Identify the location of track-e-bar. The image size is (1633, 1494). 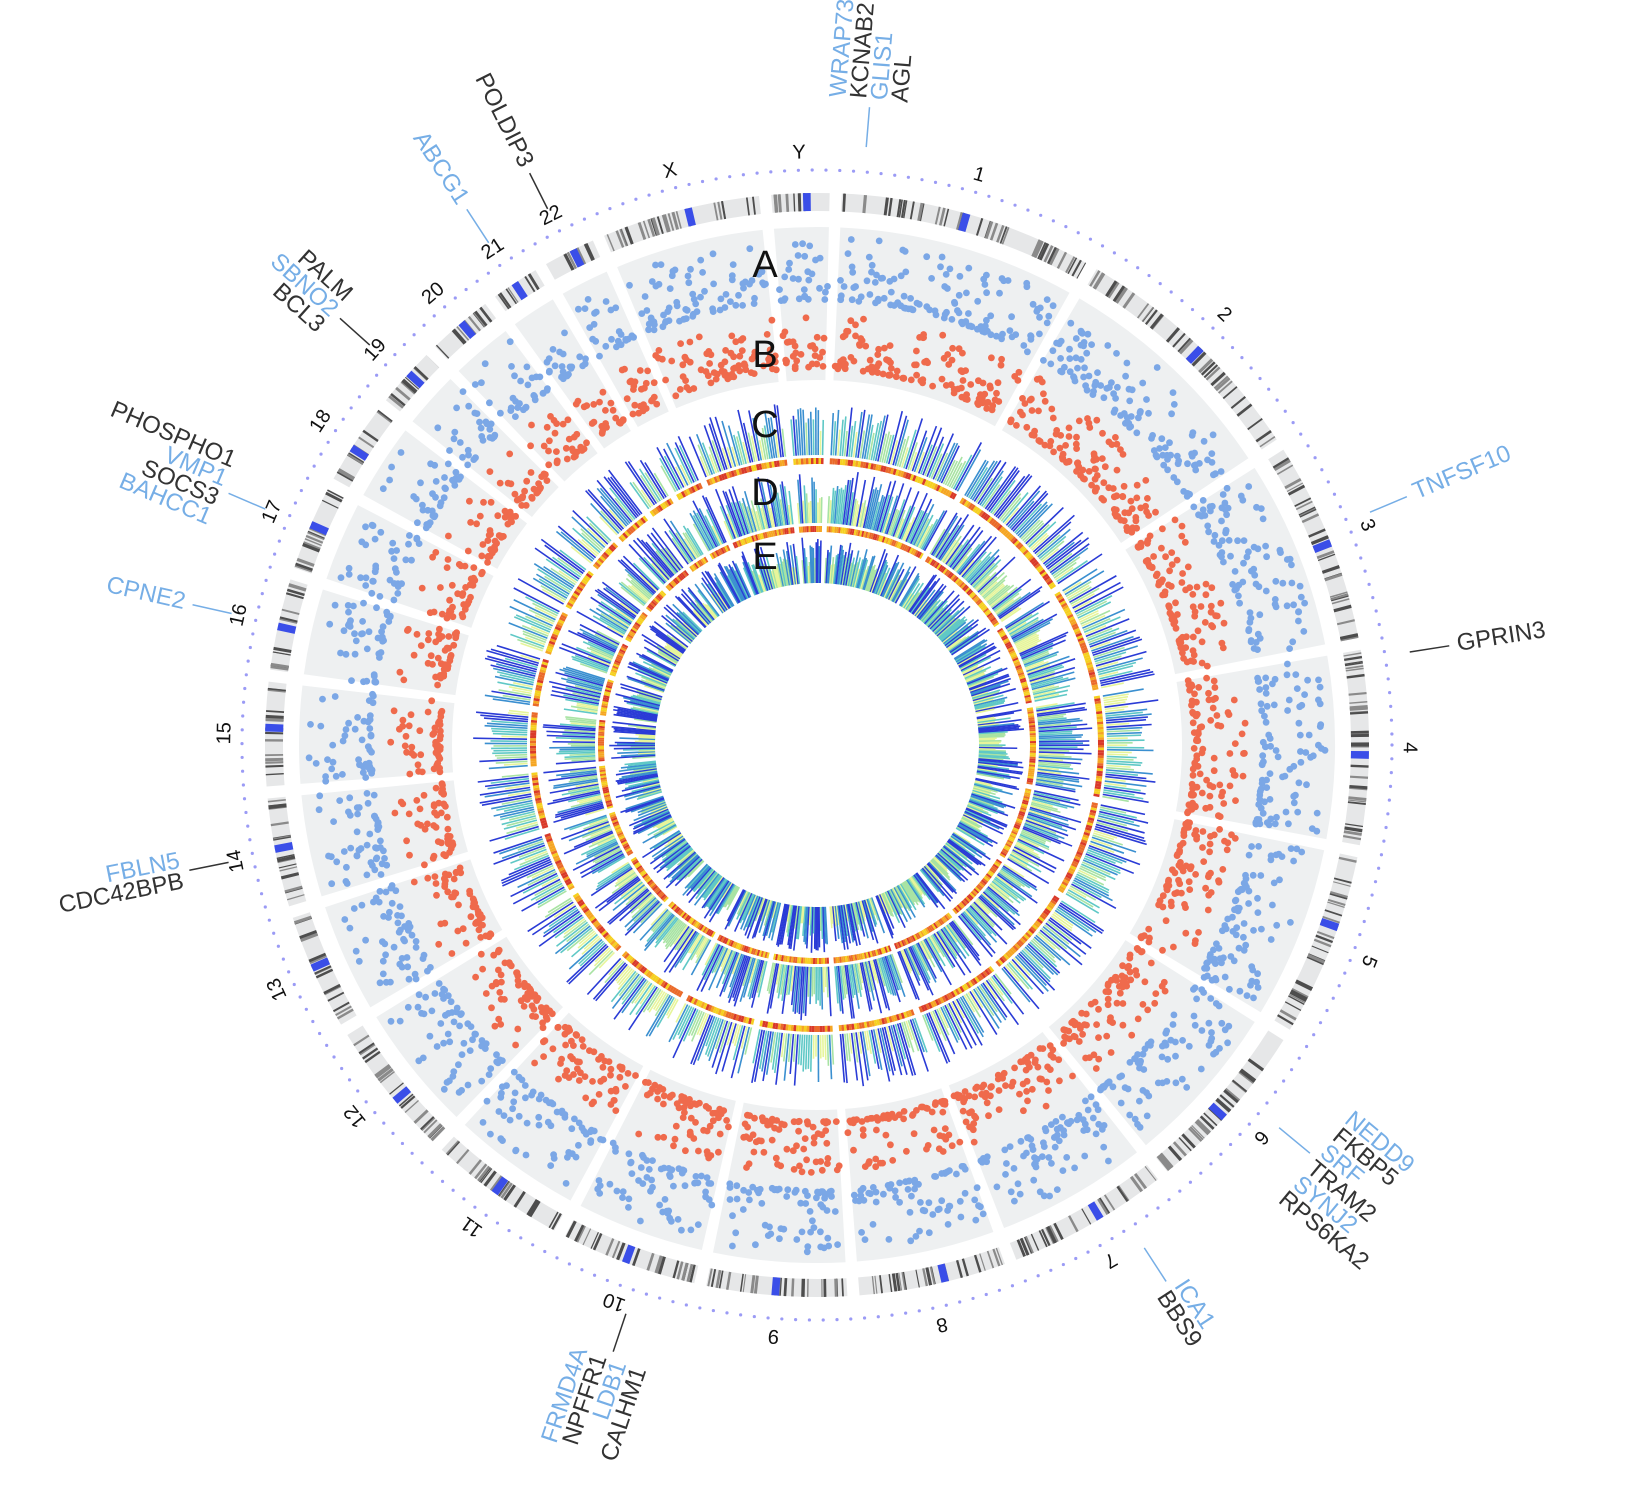
(634, 748).